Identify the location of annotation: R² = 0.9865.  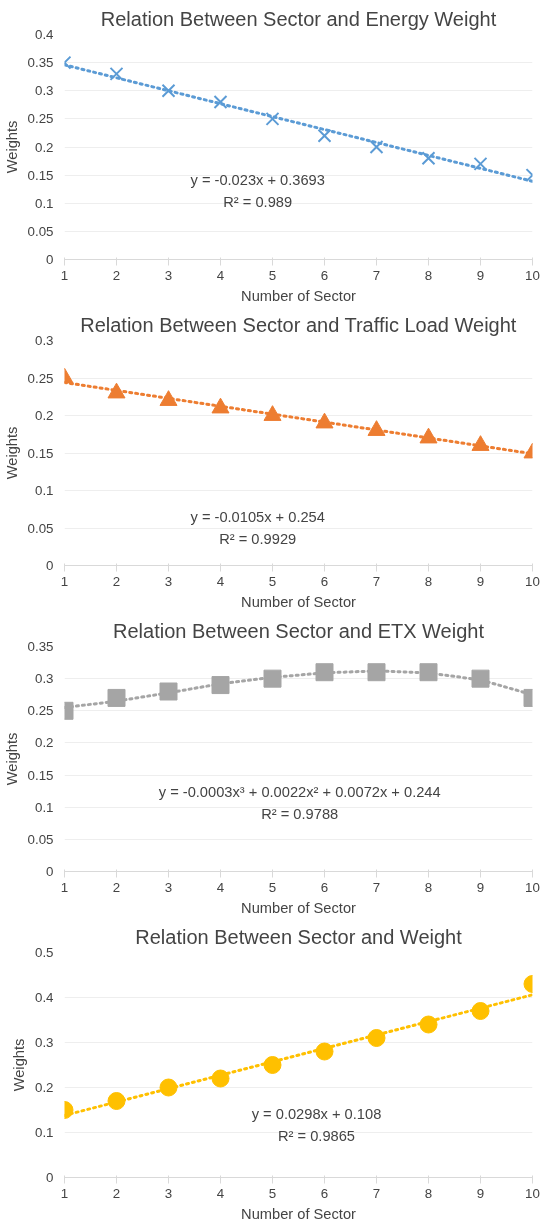
(316, 1135).